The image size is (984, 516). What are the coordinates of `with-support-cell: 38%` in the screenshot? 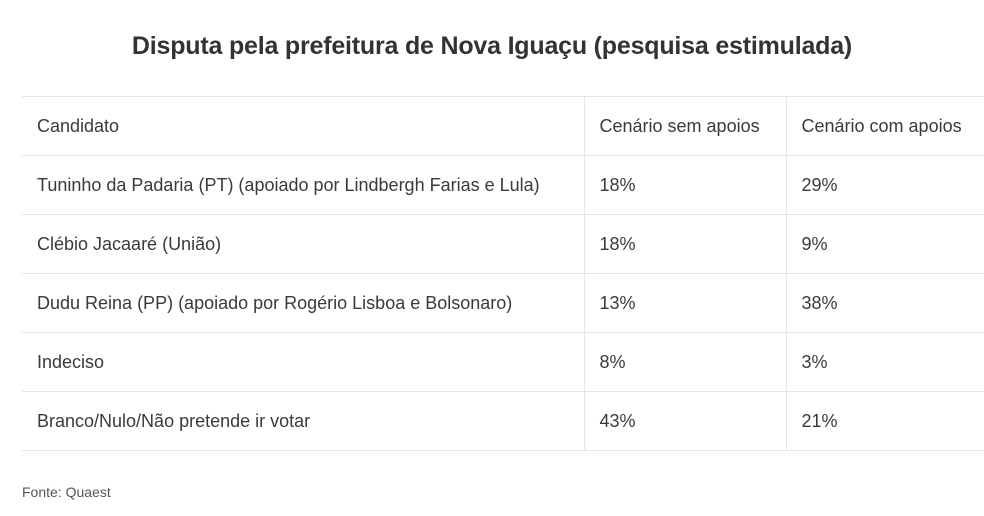 It's located at (884, 303).